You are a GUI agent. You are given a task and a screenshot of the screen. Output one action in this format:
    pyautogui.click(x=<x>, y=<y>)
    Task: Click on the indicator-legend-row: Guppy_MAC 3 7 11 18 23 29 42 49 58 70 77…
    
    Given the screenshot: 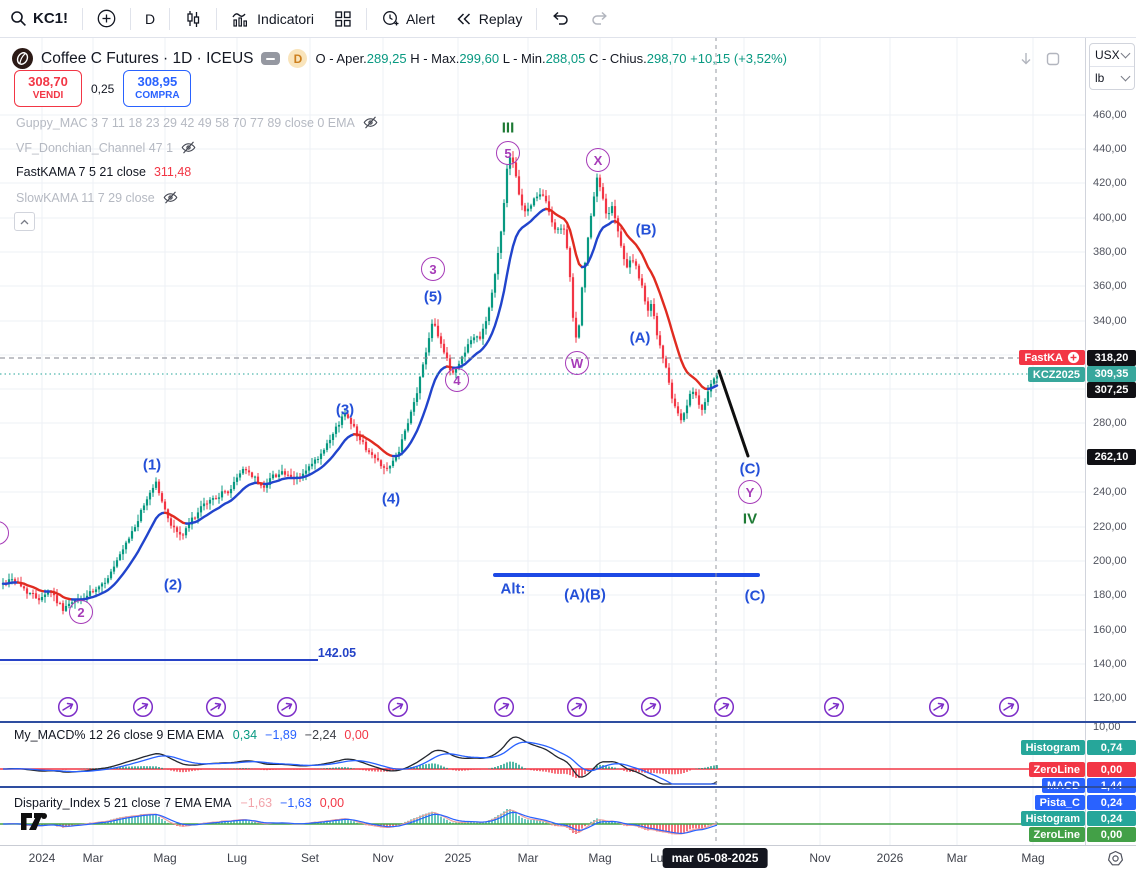 What is the action you would take?
    pyautogui.click(x=197, y=122)
    